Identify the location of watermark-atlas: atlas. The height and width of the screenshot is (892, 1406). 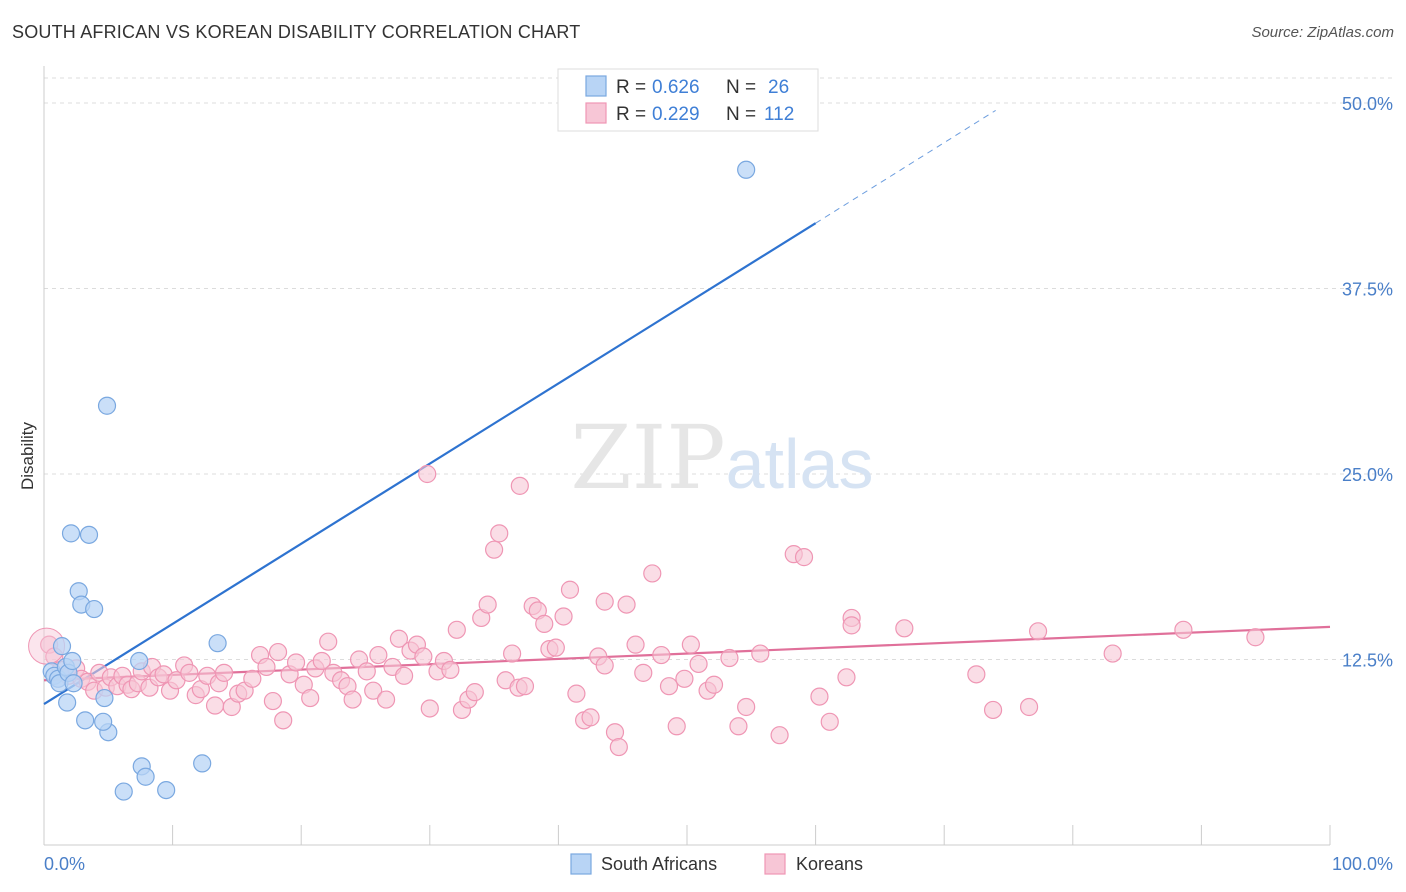
(800, 464).